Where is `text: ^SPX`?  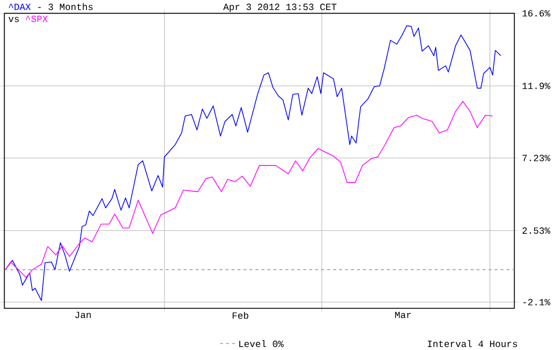
text: ^SPX is located at coordinates (37, 19).